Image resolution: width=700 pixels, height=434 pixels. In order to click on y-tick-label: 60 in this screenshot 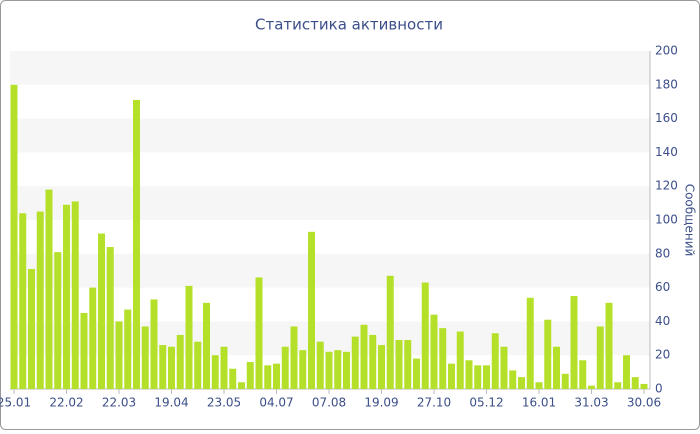, I will do `click(662, 287)`.